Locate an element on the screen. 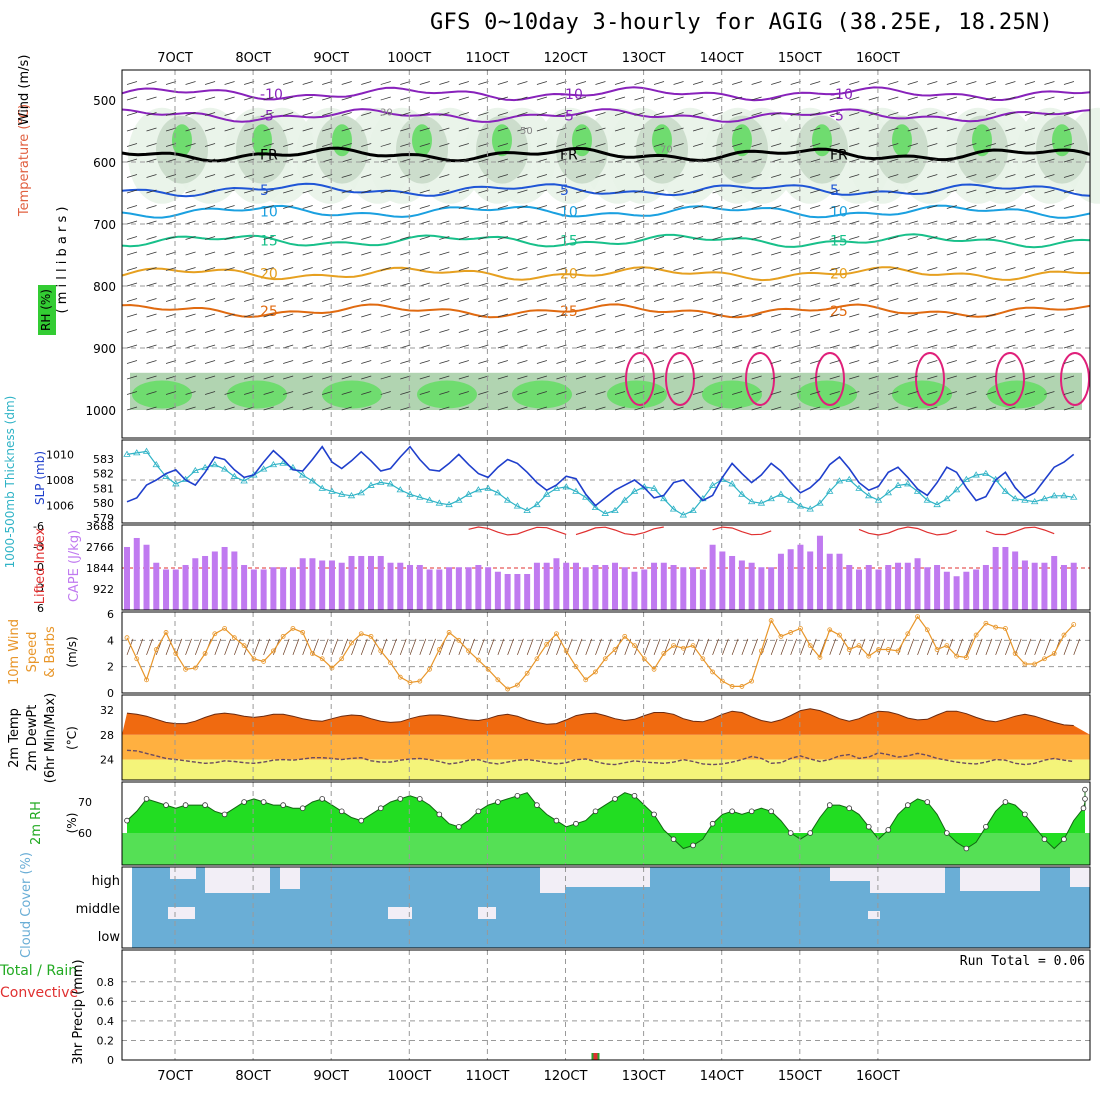  isotherm-label: 15 is located at coordinates (569, 242).